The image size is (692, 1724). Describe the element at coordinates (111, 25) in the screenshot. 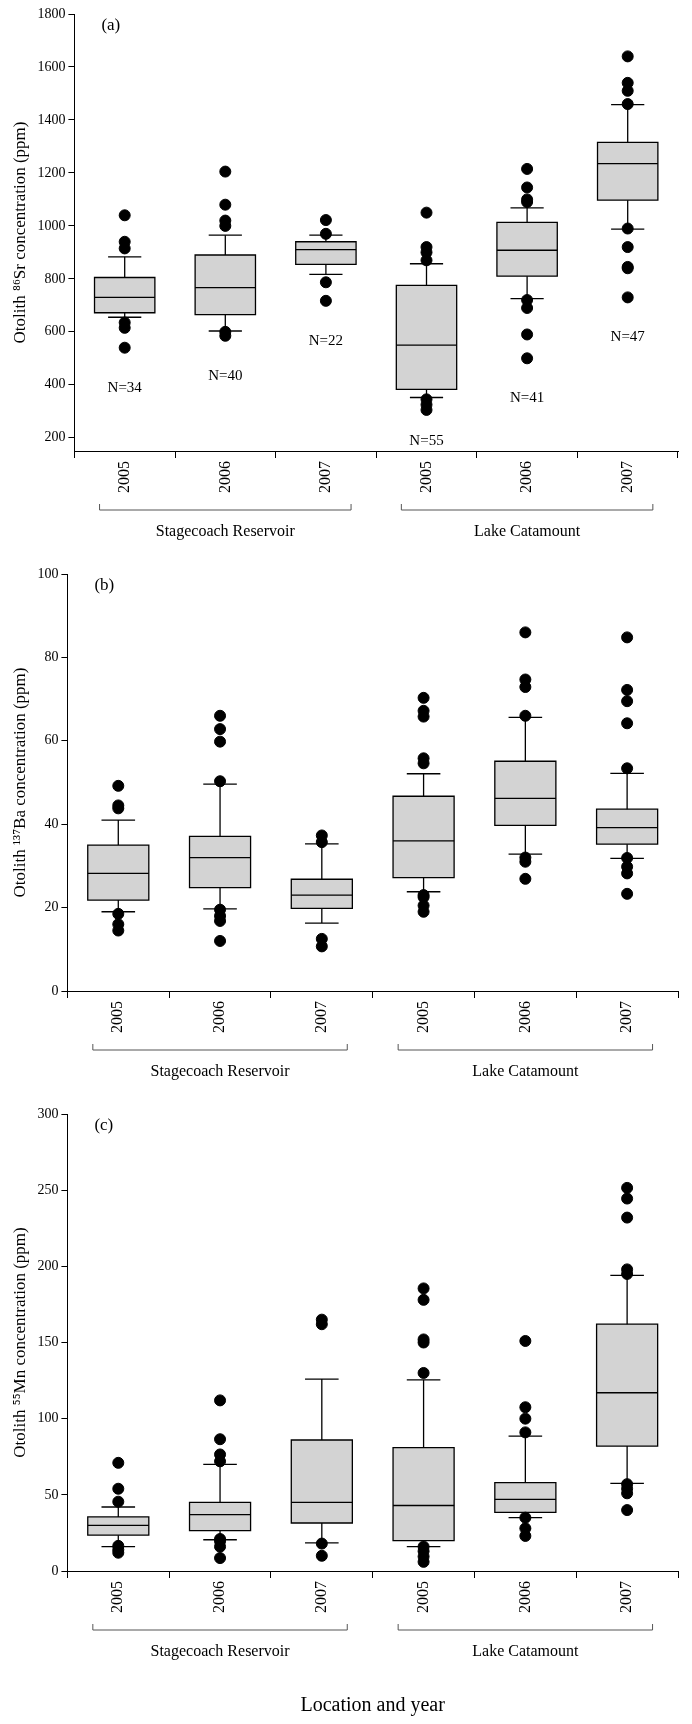

I see `chart-title: (a)` at that location.